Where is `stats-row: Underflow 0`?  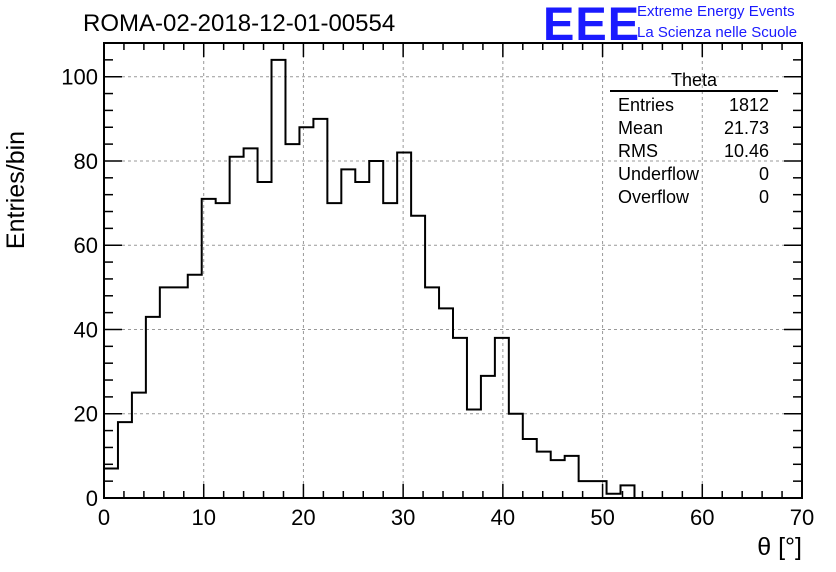
stats-row: Underflow 0 is located at coordinates (694, 174).